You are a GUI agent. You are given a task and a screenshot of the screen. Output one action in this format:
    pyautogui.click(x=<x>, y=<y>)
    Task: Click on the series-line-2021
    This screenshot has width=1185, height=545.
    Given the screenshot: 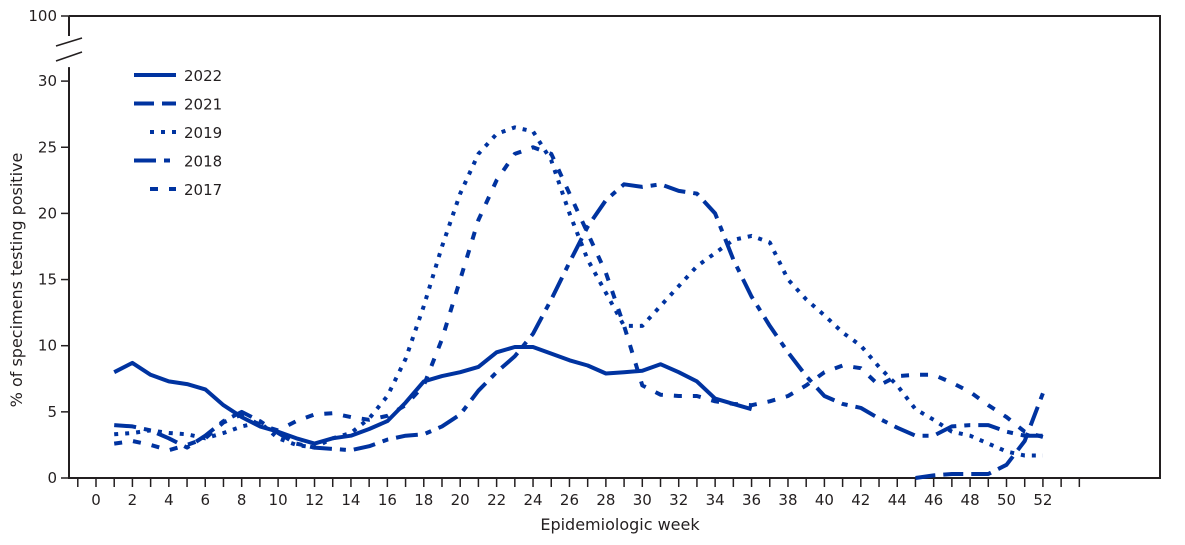 What is the action you would take?
    pyautogui.click(x=980, y=436)
    